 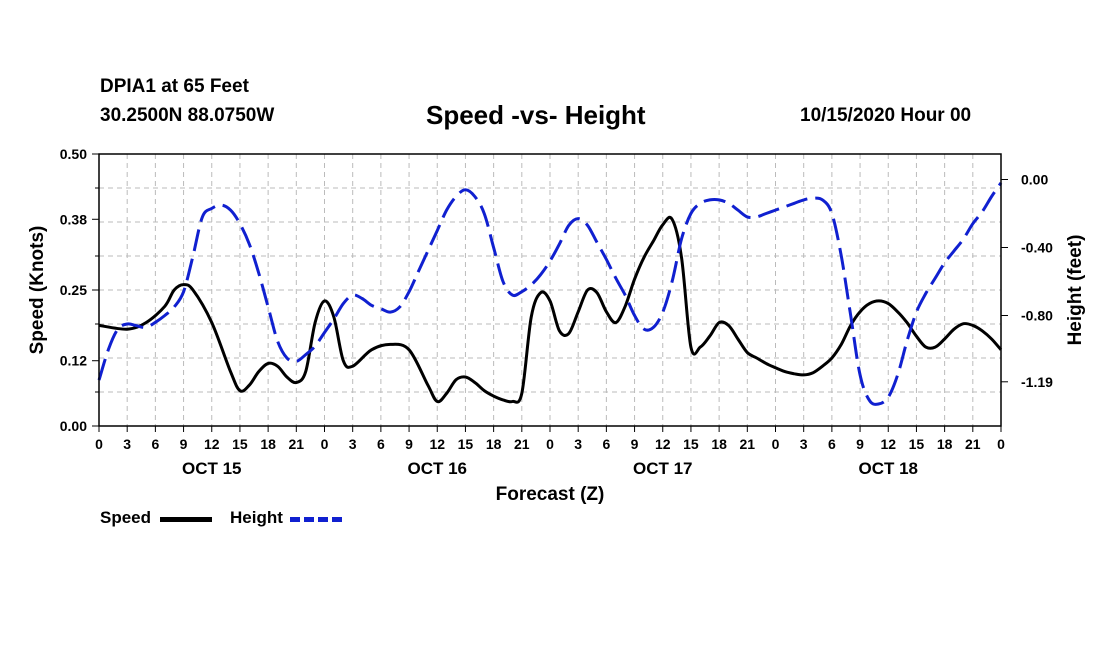 What do you see at coordinates (73, 154) in the screenshot?
I see `y-tick-label: 0.50` at bounding box center [73, 154].